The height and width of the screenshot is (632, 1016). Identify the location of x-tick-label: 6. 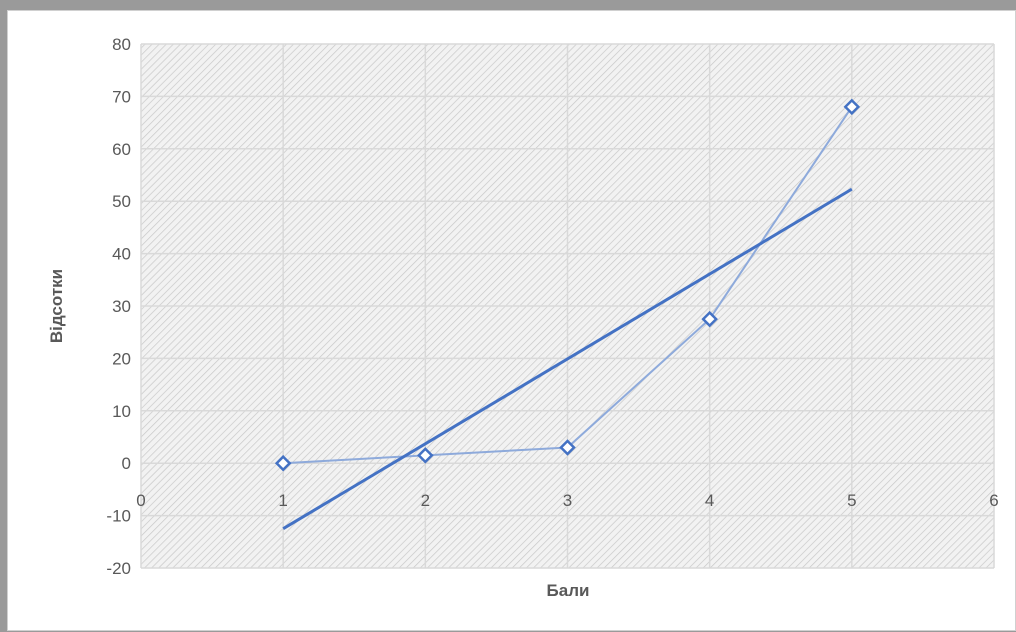
(993, 500).